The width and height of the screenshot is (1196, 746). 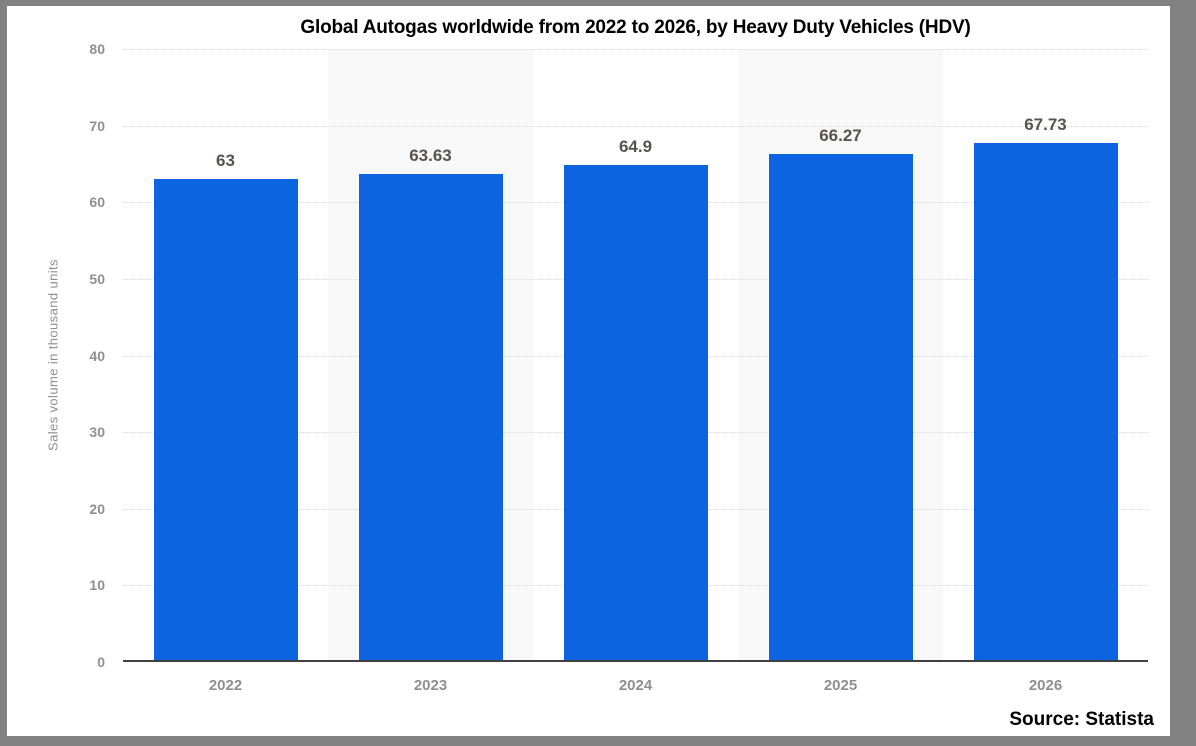 What do you see at coordinates (635, 146) in the screenshot?
I see `bar-value-label-2024: 64.9` at bounding box center [635, 146].